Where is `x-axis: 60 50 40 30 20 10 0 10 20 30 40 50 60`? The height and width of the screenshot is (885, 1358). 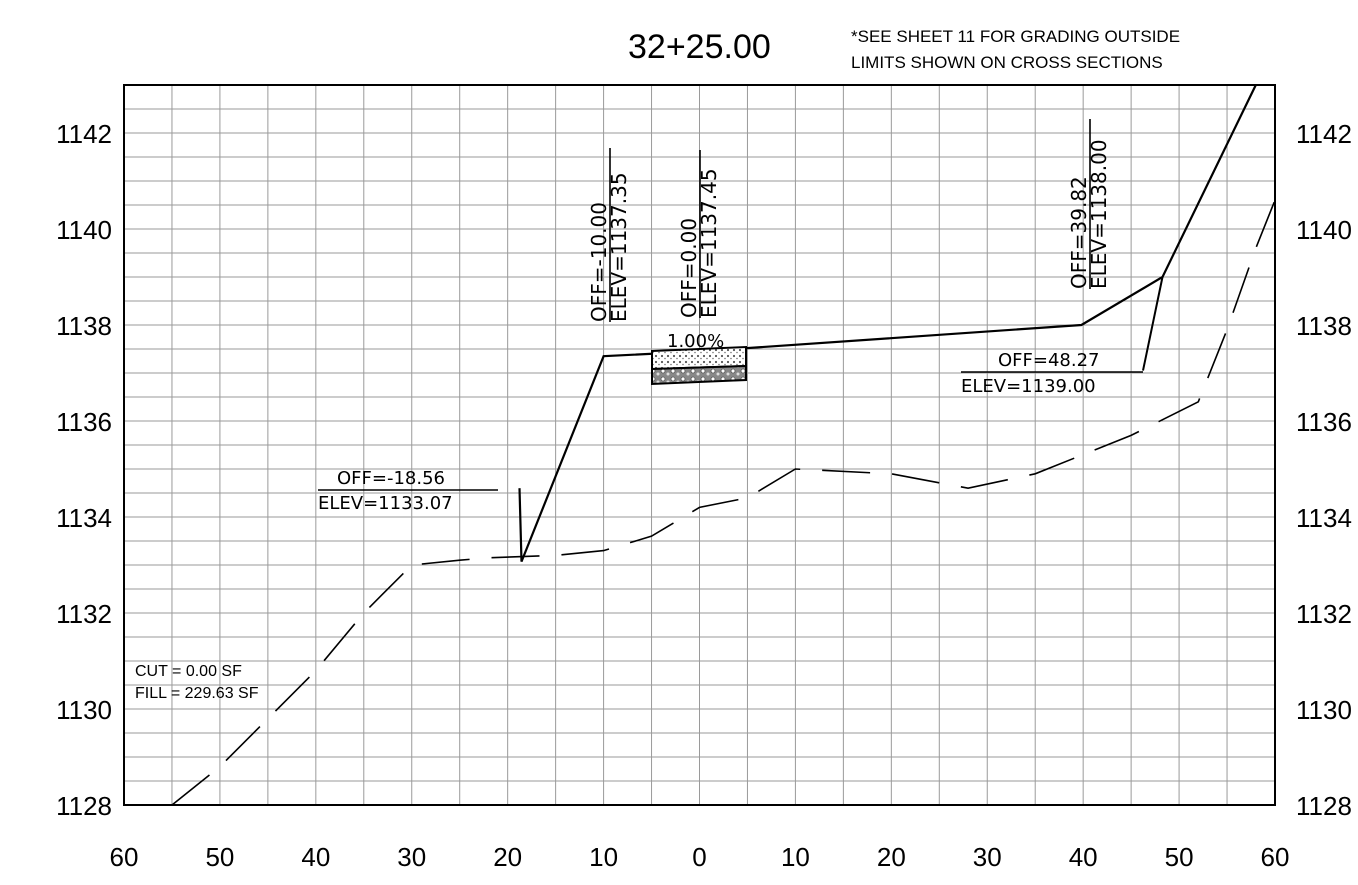 x-axis: 60 50 40 30 20 10 0 10 20 30 40 50 60 is located at coordinates (700, 857).